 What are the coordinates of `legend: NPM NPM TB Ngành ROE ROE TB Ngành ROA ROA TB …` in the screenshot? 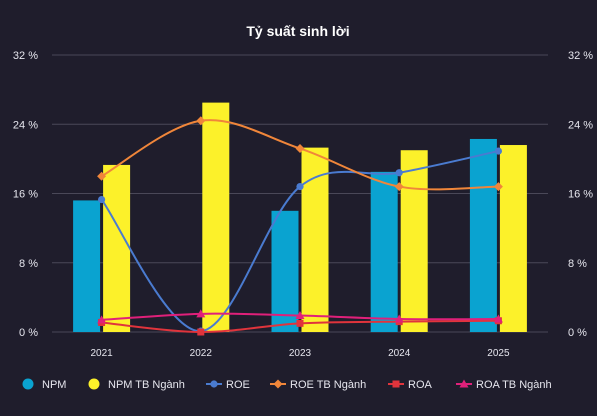 It's located at (287, 384).